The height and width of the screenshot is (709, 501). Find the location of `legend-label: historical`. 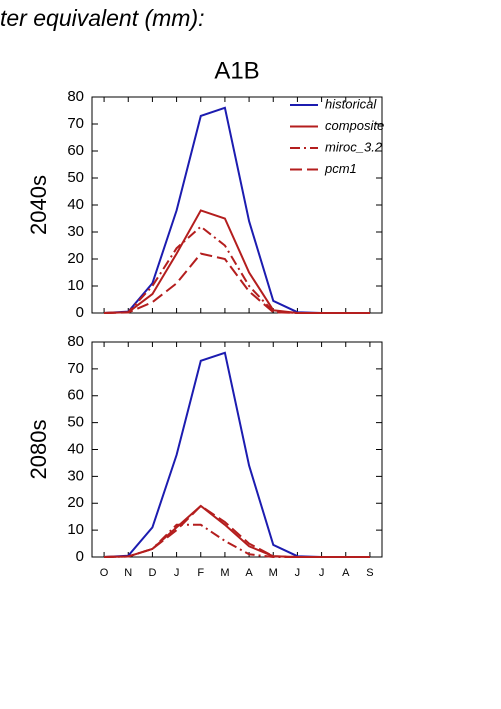

legend-label: historical is located at coordinates (351, 103).